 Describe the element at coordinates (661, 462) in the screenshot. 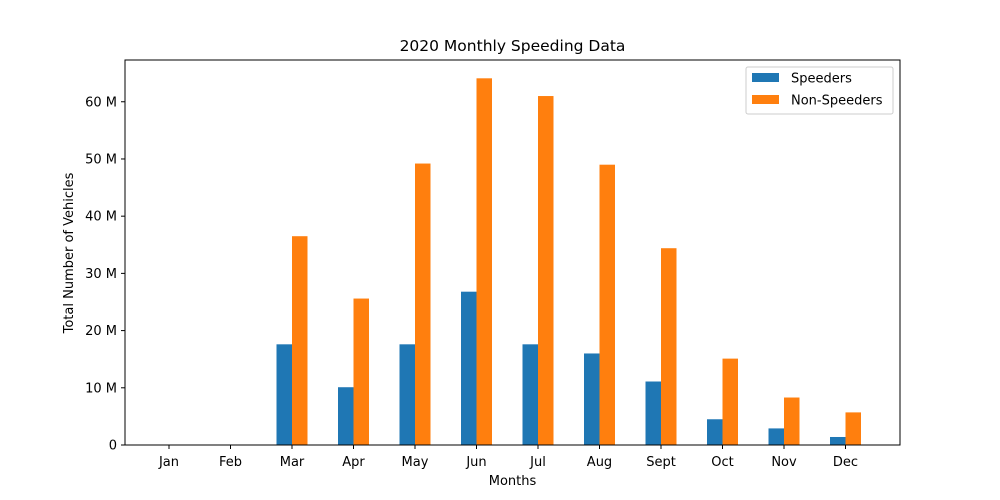

I see `x-tick-label-sept: Sept` at that location.